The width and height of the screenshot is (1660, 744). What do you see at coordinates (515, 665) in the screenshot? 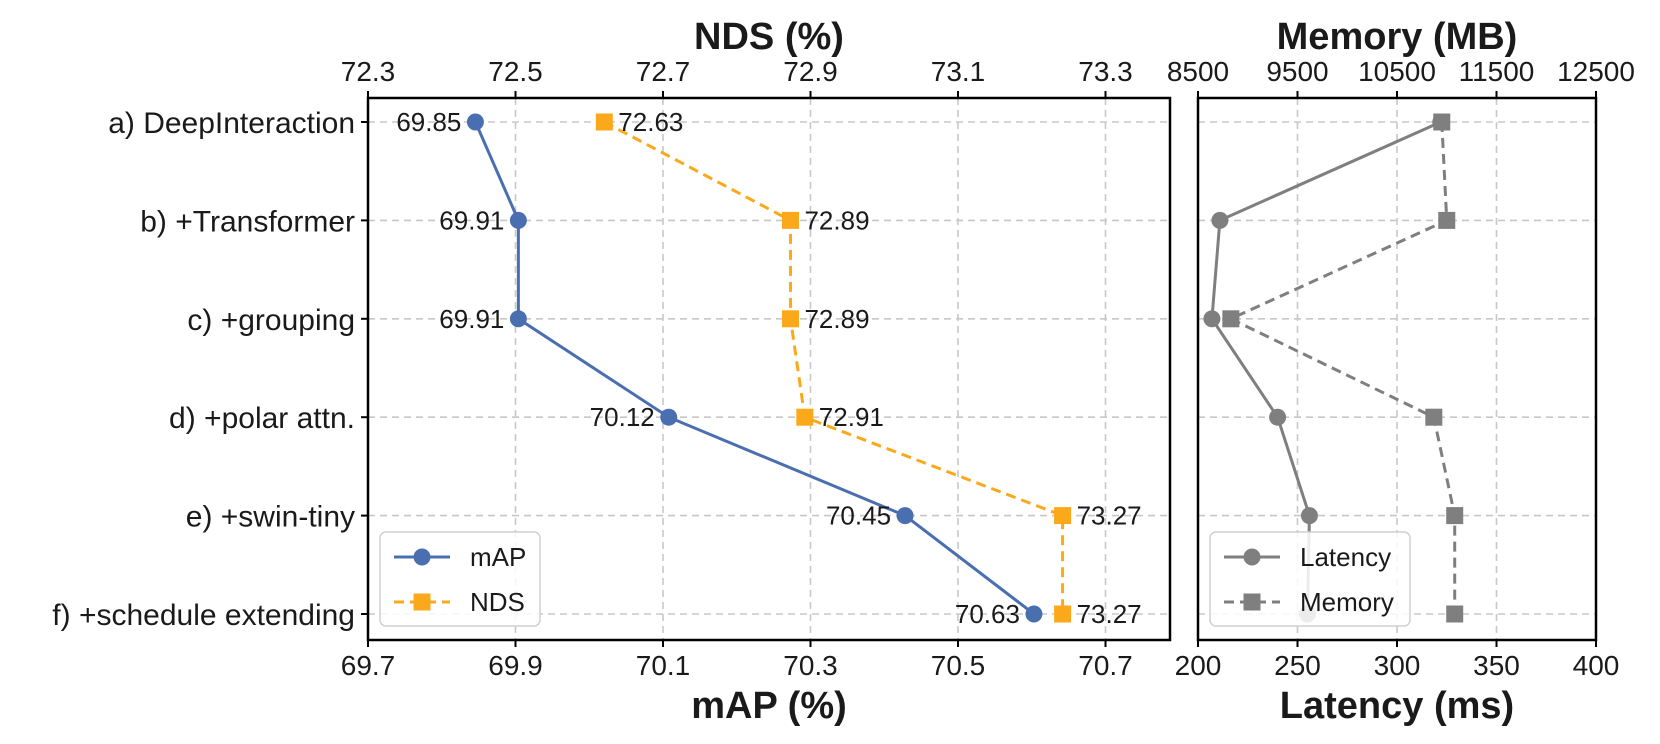
I see `left-xtick-label: 69.9` at bounding box center [515, 665].